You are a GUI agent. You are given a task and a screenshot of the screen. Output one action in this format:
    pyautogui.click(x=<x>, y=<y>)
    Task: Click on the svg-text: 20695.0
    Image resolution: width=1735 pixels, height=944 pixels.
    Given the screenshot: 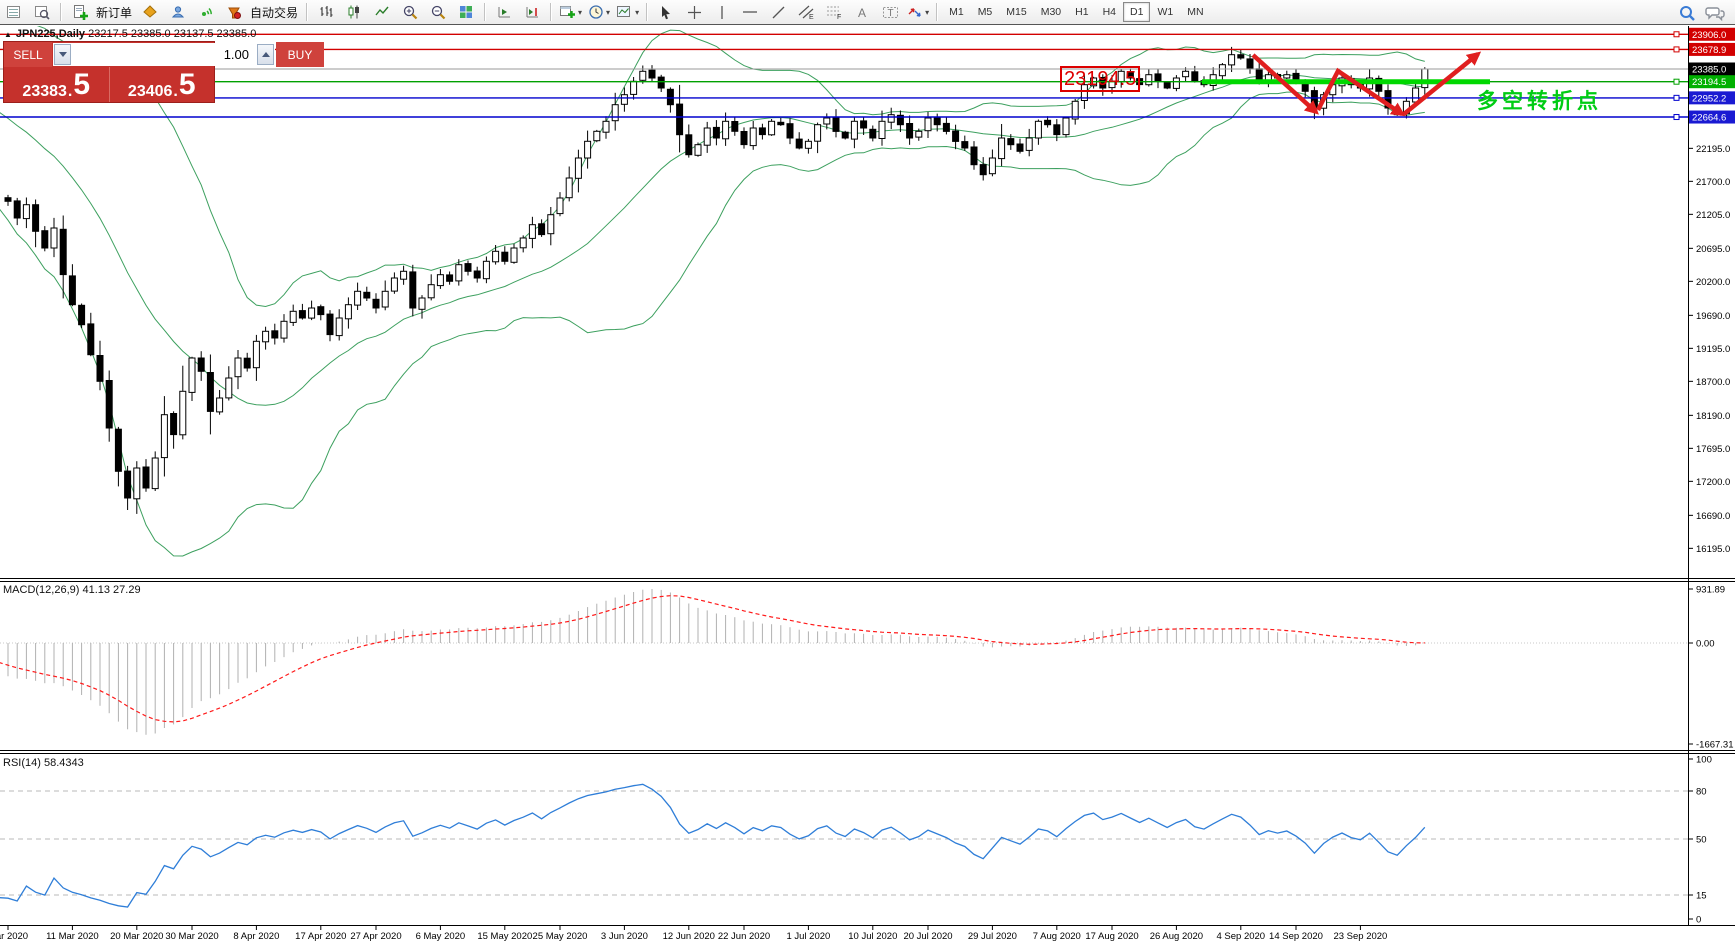 What is the action you would take?
    pyautogui.click(x=1713, y=249)
    